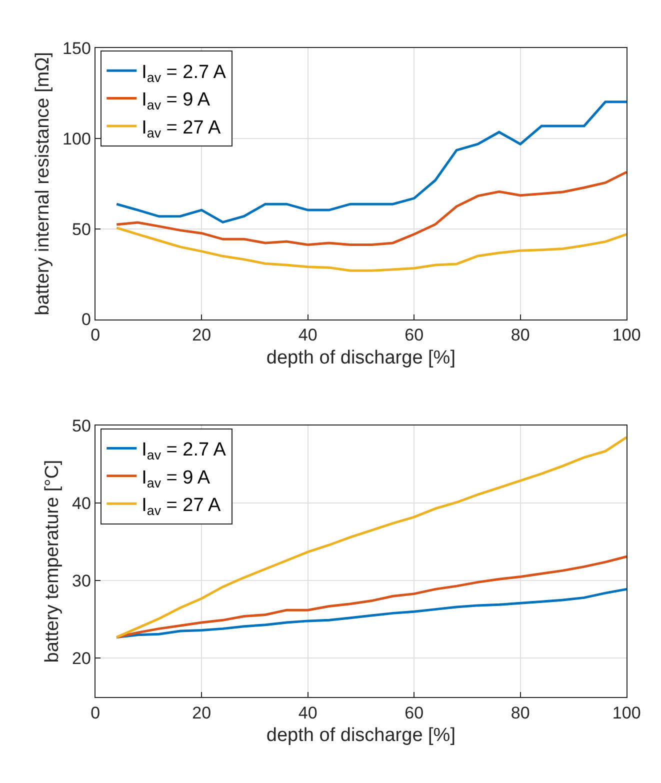 Image resolution: width=661 pixels, height=783 pixels. I want to click on y-tick-label: 20, so click(81, 658).